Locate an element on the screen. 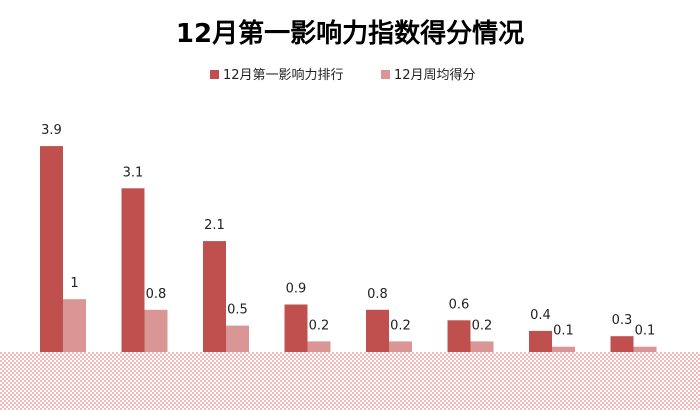  legend: 12月第一影响力排行 12月周均得分 is located at coordinates (343, 75).